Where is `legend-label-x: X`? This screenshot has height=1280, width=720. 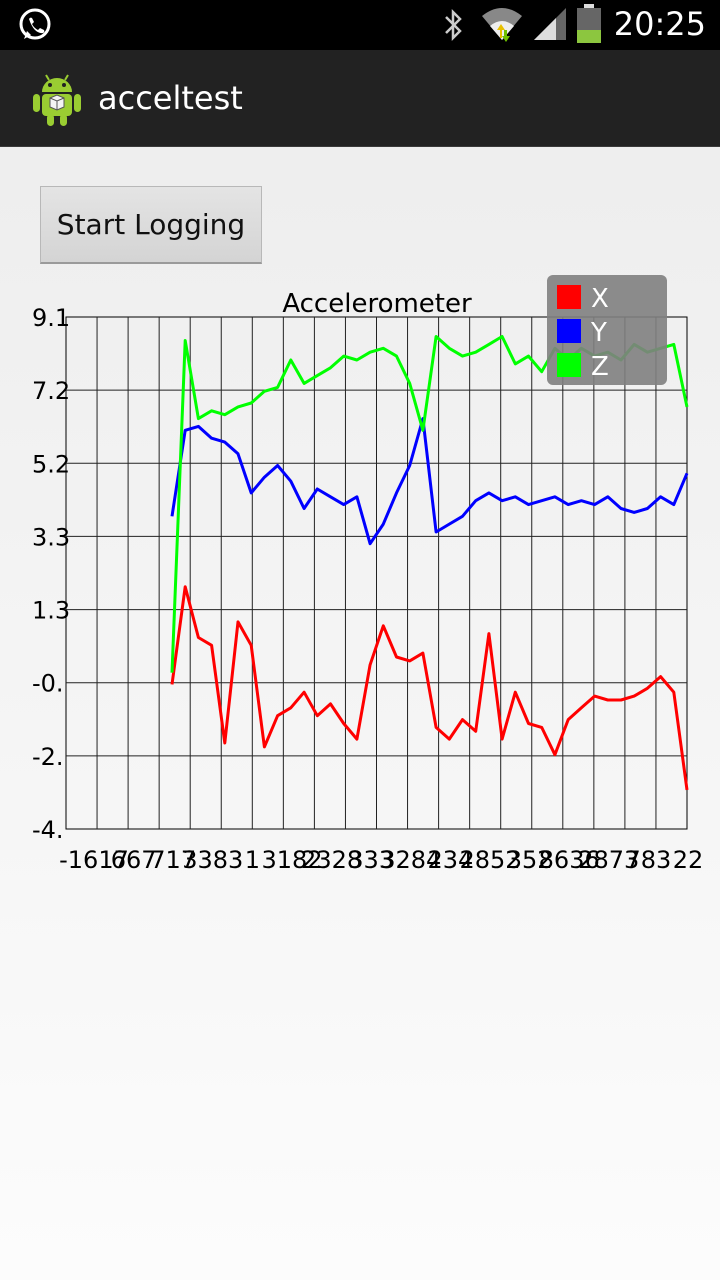
legend-label-x: X is located at coordinates (600, 299).